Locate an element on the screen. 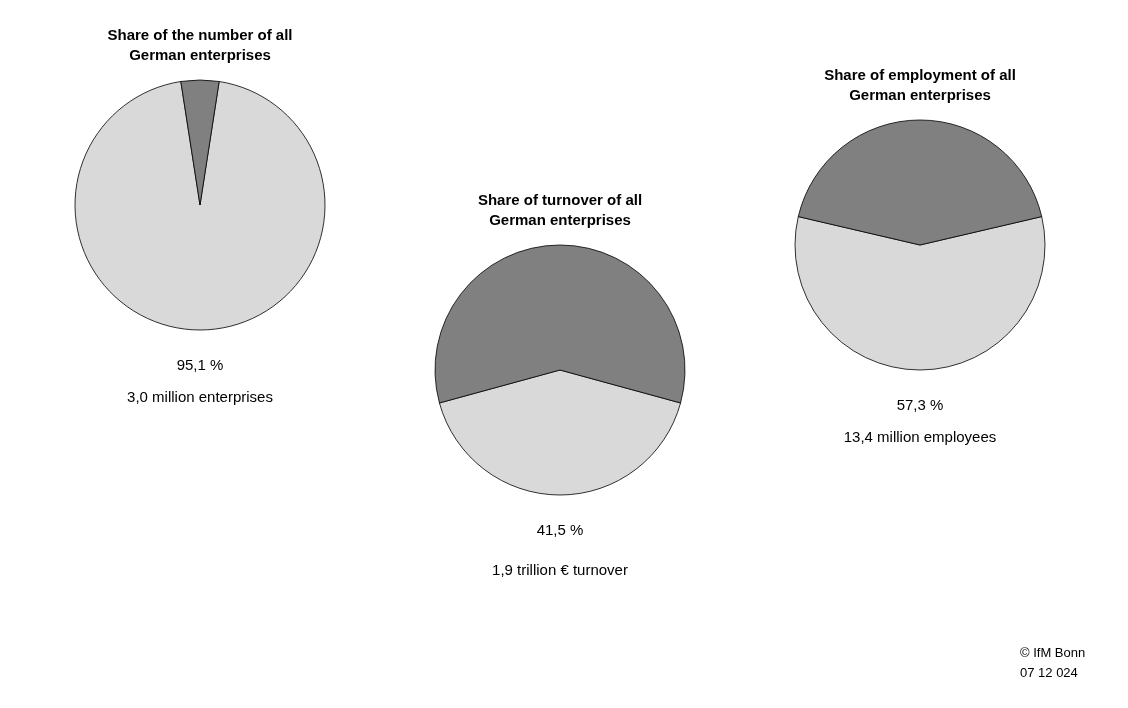  text: 57,3 % is located at coordinates (920, 404).